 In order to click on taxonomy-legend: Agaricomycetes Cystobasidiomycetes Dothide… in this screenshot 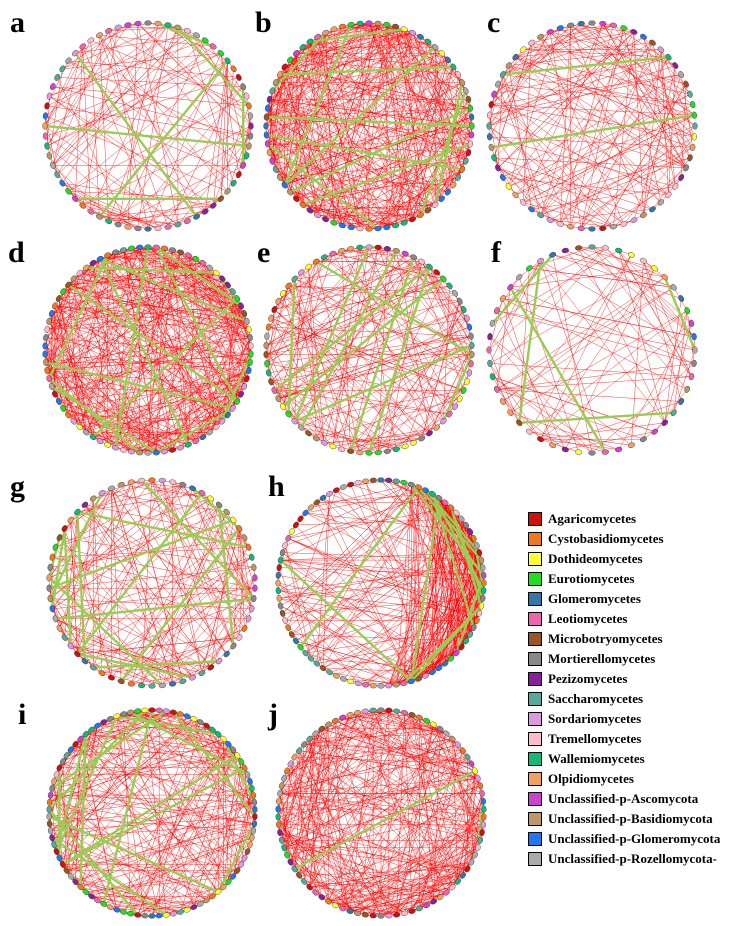, I will do `click(634, 690)`.